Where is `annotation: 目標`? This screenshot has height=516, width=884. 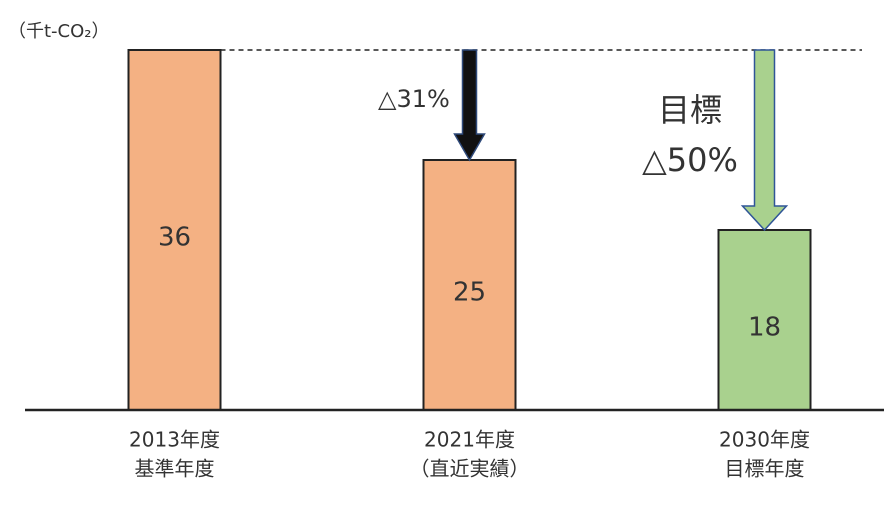
annotation: 目標 is located at coordinates (690, 110).